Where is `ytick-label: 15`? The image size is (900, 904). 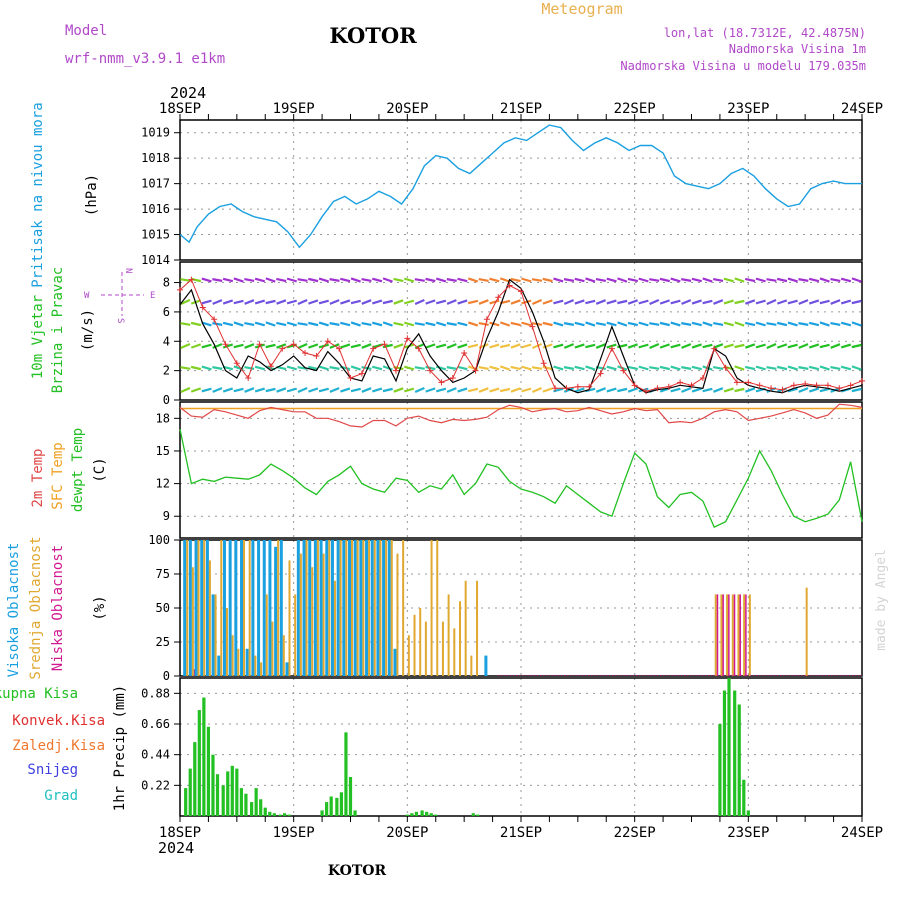 ytick-label: 15 is located at coordinates (163, 451).